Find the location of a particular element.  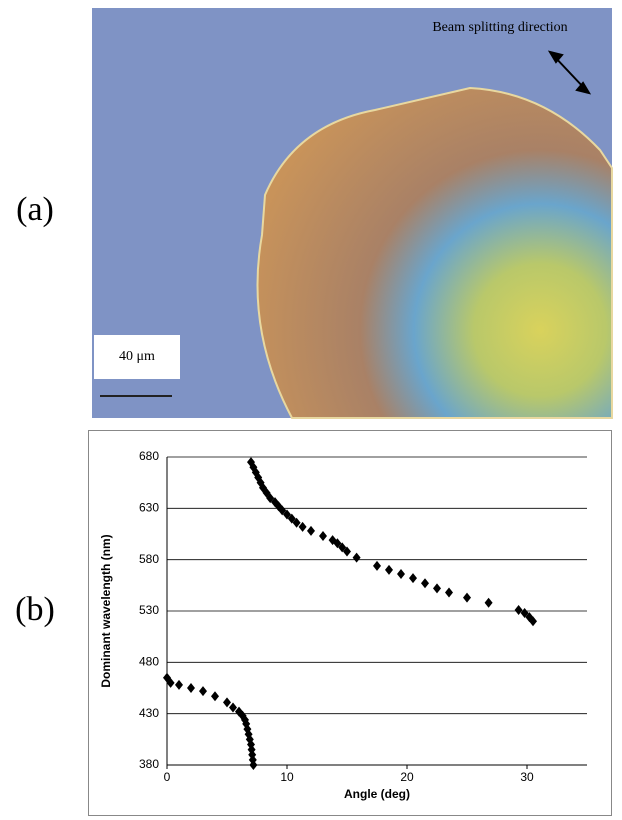

scale-label: 40 μm is located at coordinates (137, 356).